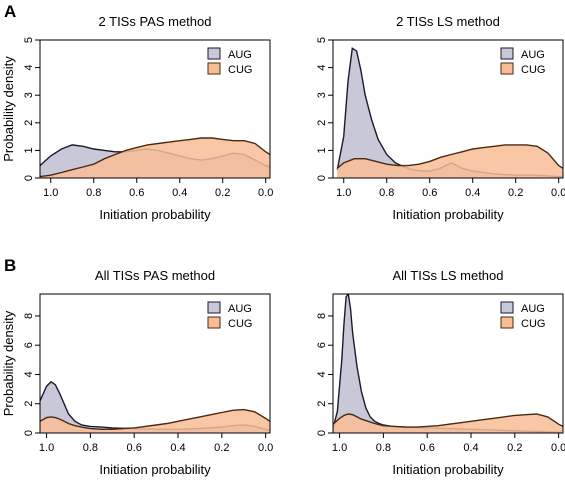  Describe the element at coordinates (155, 275) in the screenshot. I see `chart-title: All TISs PAS method` at that location.